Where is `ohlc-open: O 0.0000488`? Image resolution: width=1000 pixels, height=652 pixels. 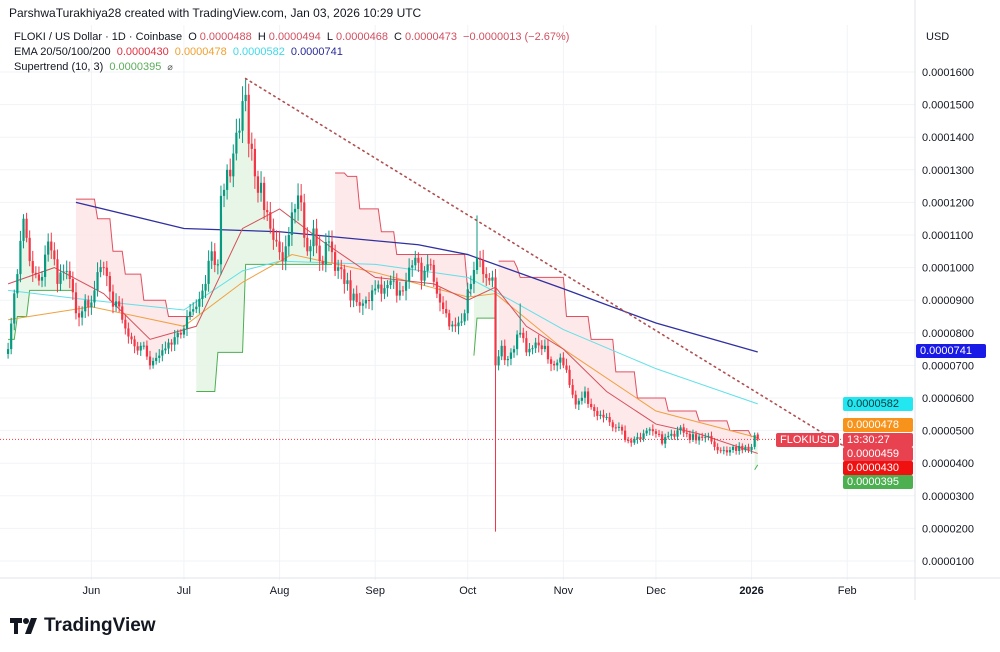
ohlc-open: O 0.0000488 is located at coordinates (220, 37).